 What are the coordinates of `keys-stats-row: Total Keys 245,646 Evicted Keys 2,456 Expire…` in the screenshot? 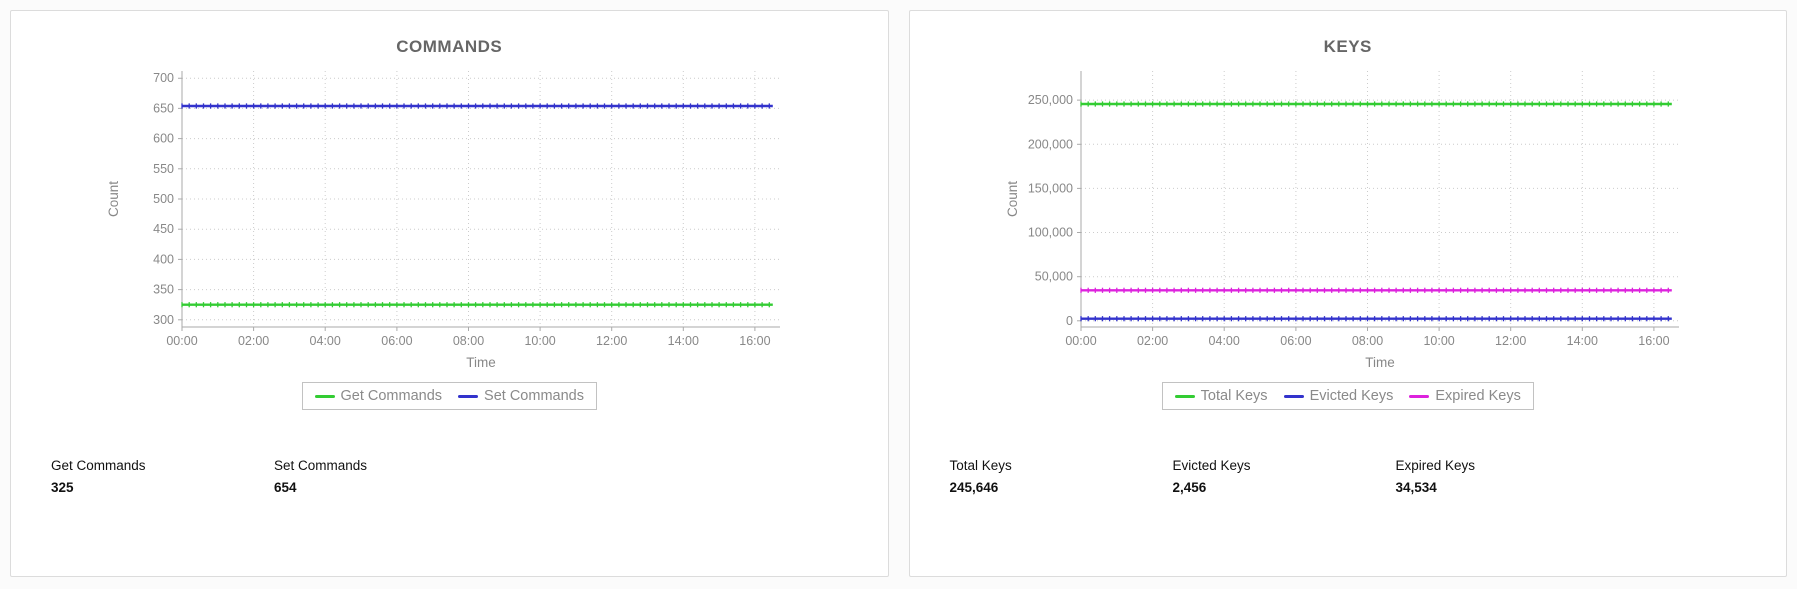 It's located at (1348, 476).